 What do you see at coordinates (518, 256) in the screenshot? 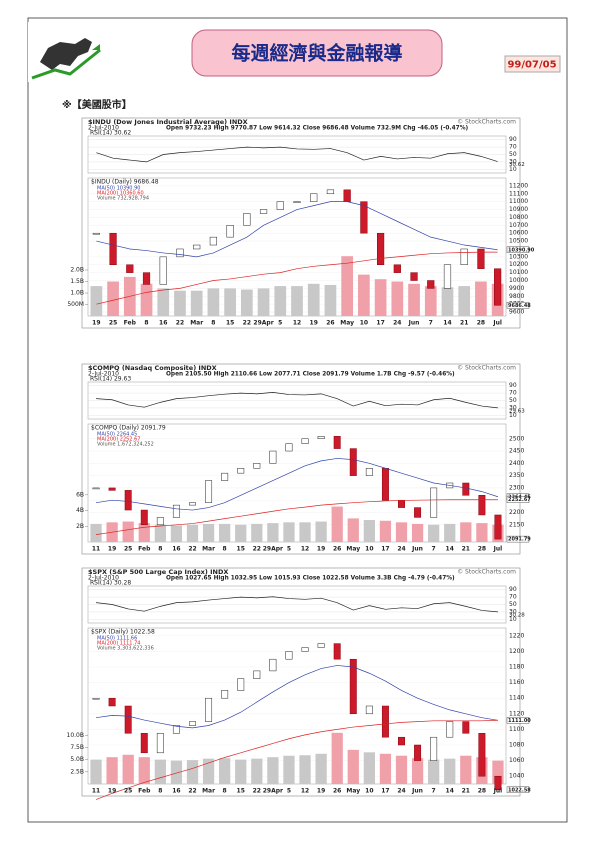
I see `y-tick-label: 10300` at bounding box center [518, 256].